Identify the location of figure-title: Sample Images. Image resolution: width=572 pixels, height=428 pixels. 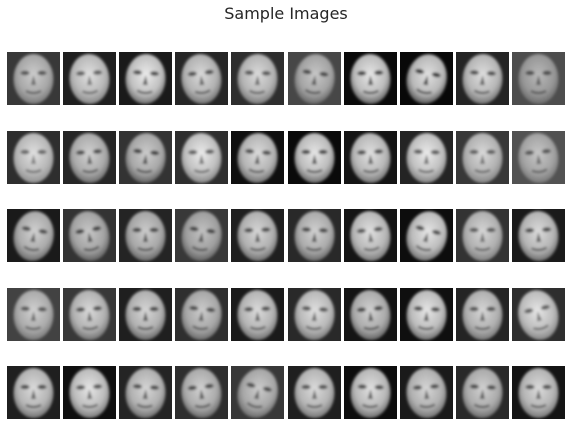
(286, 13).